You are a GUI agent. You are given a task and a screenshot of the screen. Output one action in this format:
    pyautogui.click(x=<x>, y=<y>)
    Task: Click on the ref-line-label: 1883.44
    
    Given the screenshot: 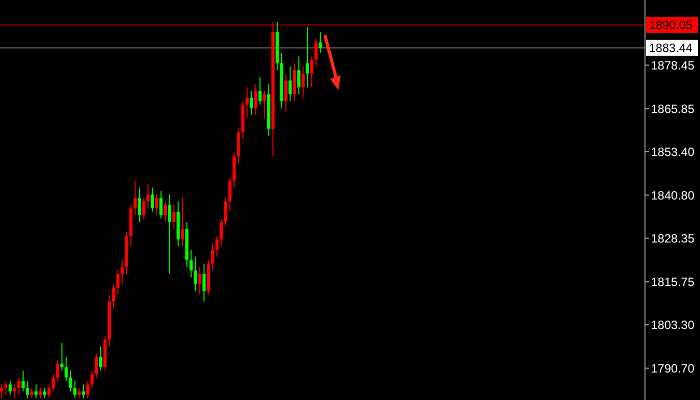 What is the action you would take?
    pyautogui.click(x=671, y=48)
    